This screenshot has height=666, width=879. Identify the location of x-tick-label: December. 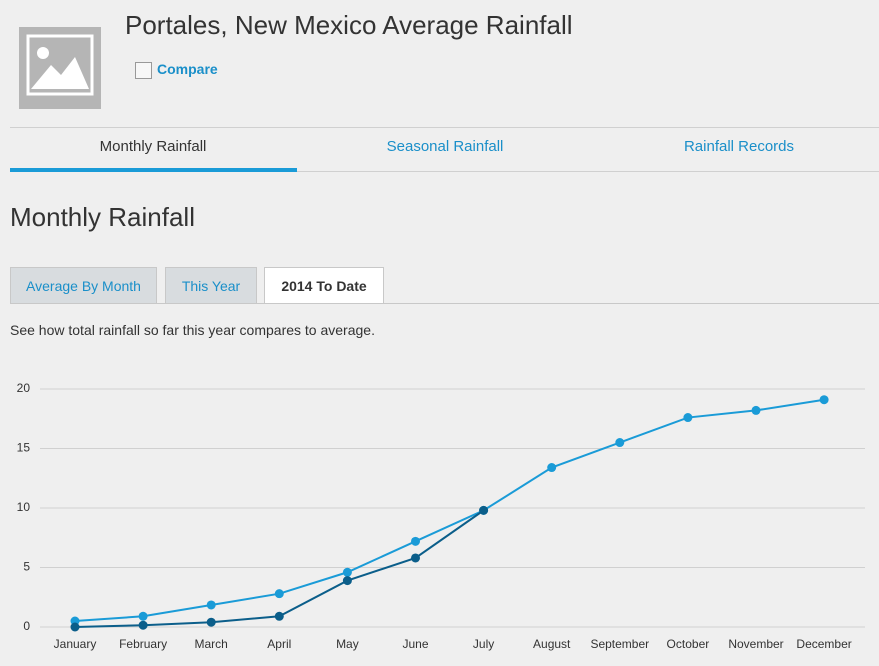
(823, 644).